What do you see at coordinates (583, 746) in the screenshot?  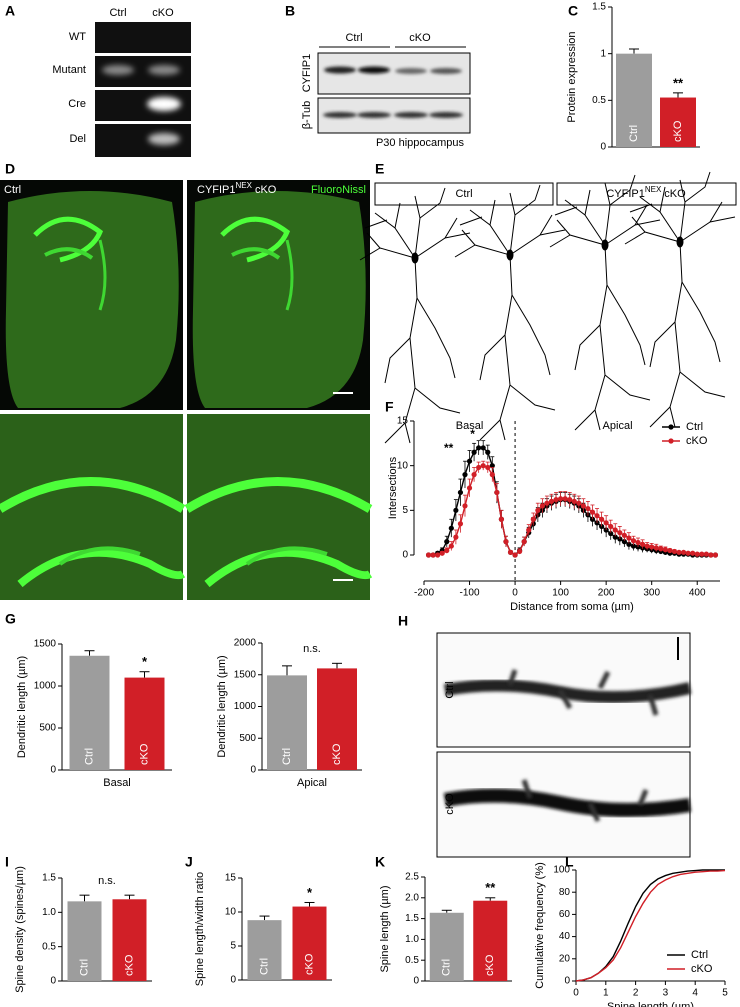 I see `spine` at bounding box center [583, 746].